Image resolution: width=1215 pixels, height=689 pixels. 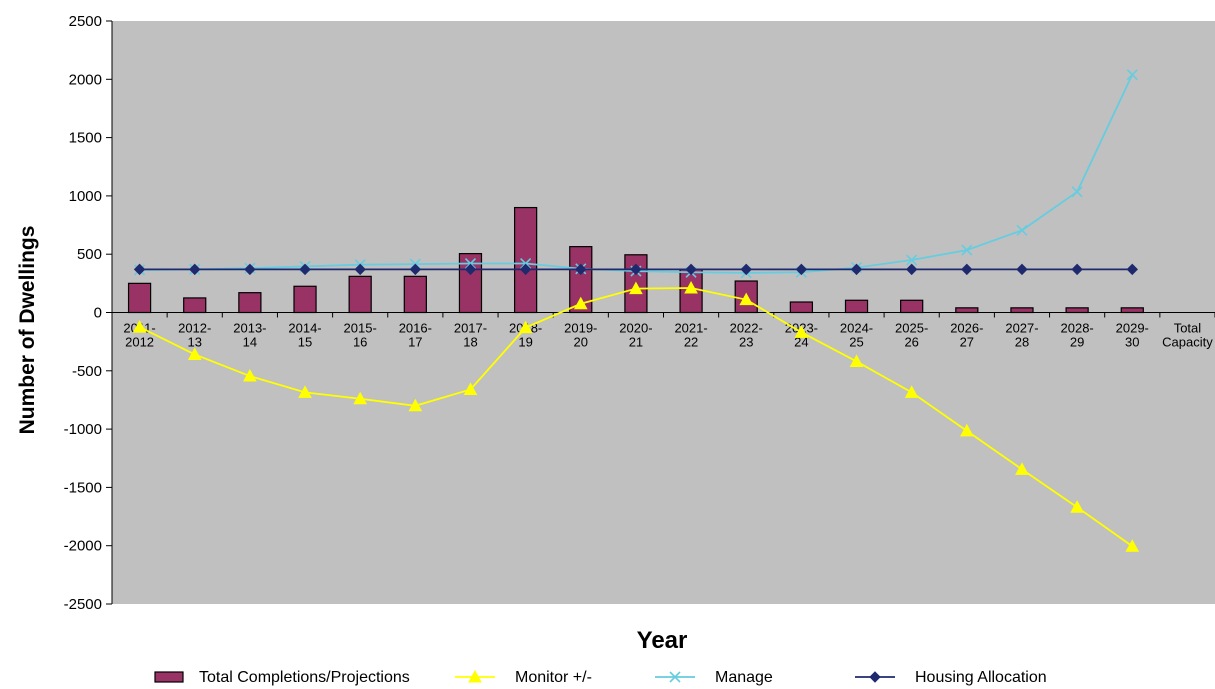 I want to click on legend-item: Monitor +/-, so click(x=523, y=677).